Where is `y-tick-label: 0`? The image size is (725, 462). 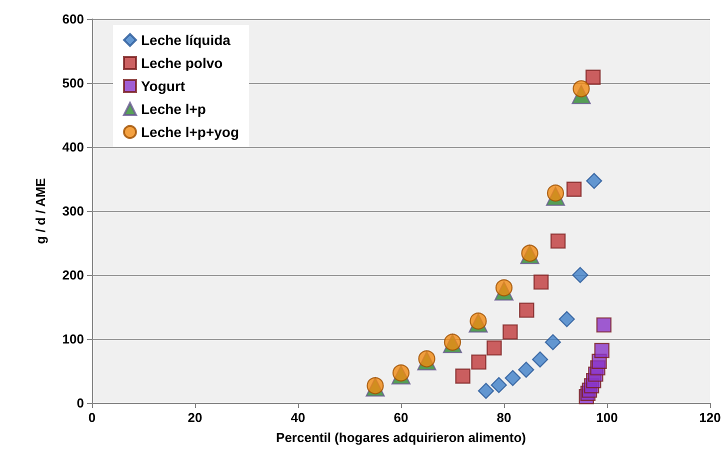
y-tick-label: 0 is located at coordinates (80, 403).